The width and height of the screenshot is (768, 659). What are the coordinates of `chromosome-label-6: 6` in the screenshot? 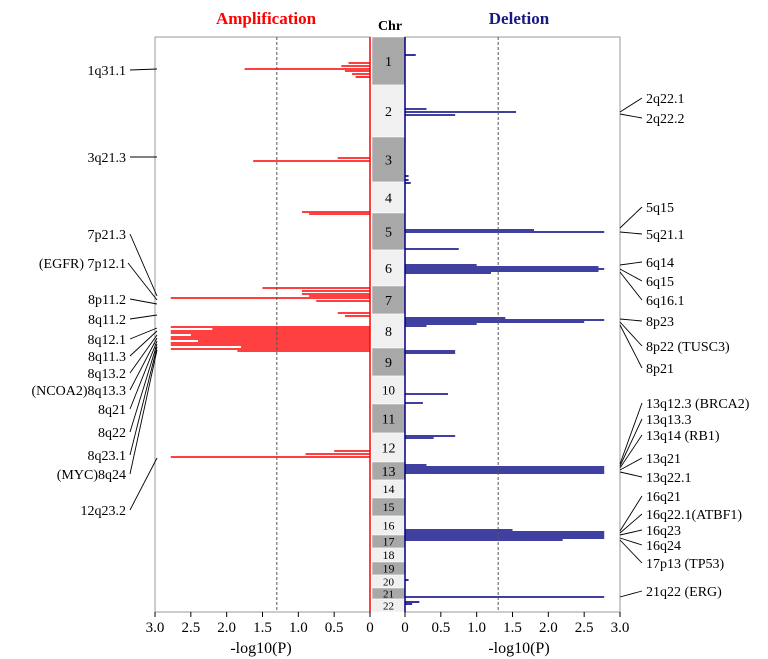 It's located at (388, 269).